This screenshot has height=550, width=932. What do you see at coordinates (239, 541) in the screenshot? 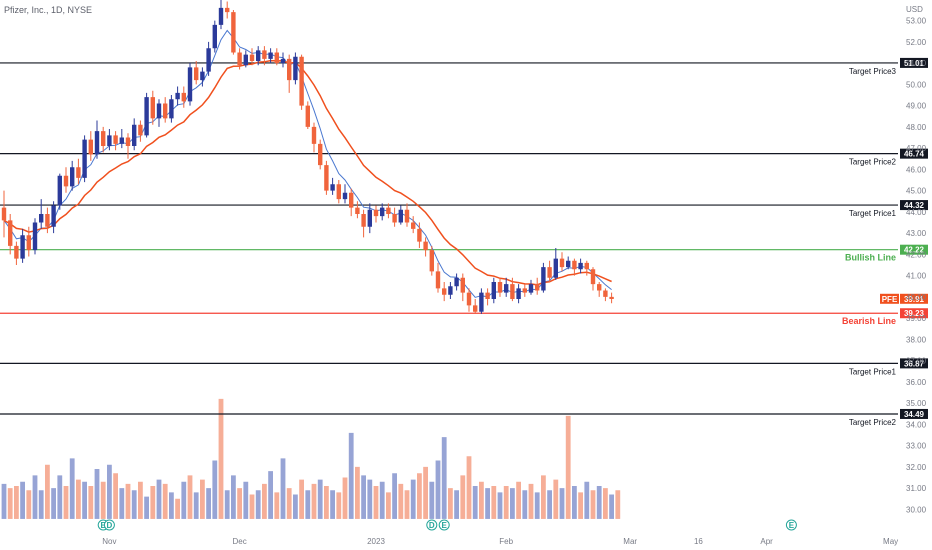
I see `x-tick-label: Dec` at bounding box center [239, 541].